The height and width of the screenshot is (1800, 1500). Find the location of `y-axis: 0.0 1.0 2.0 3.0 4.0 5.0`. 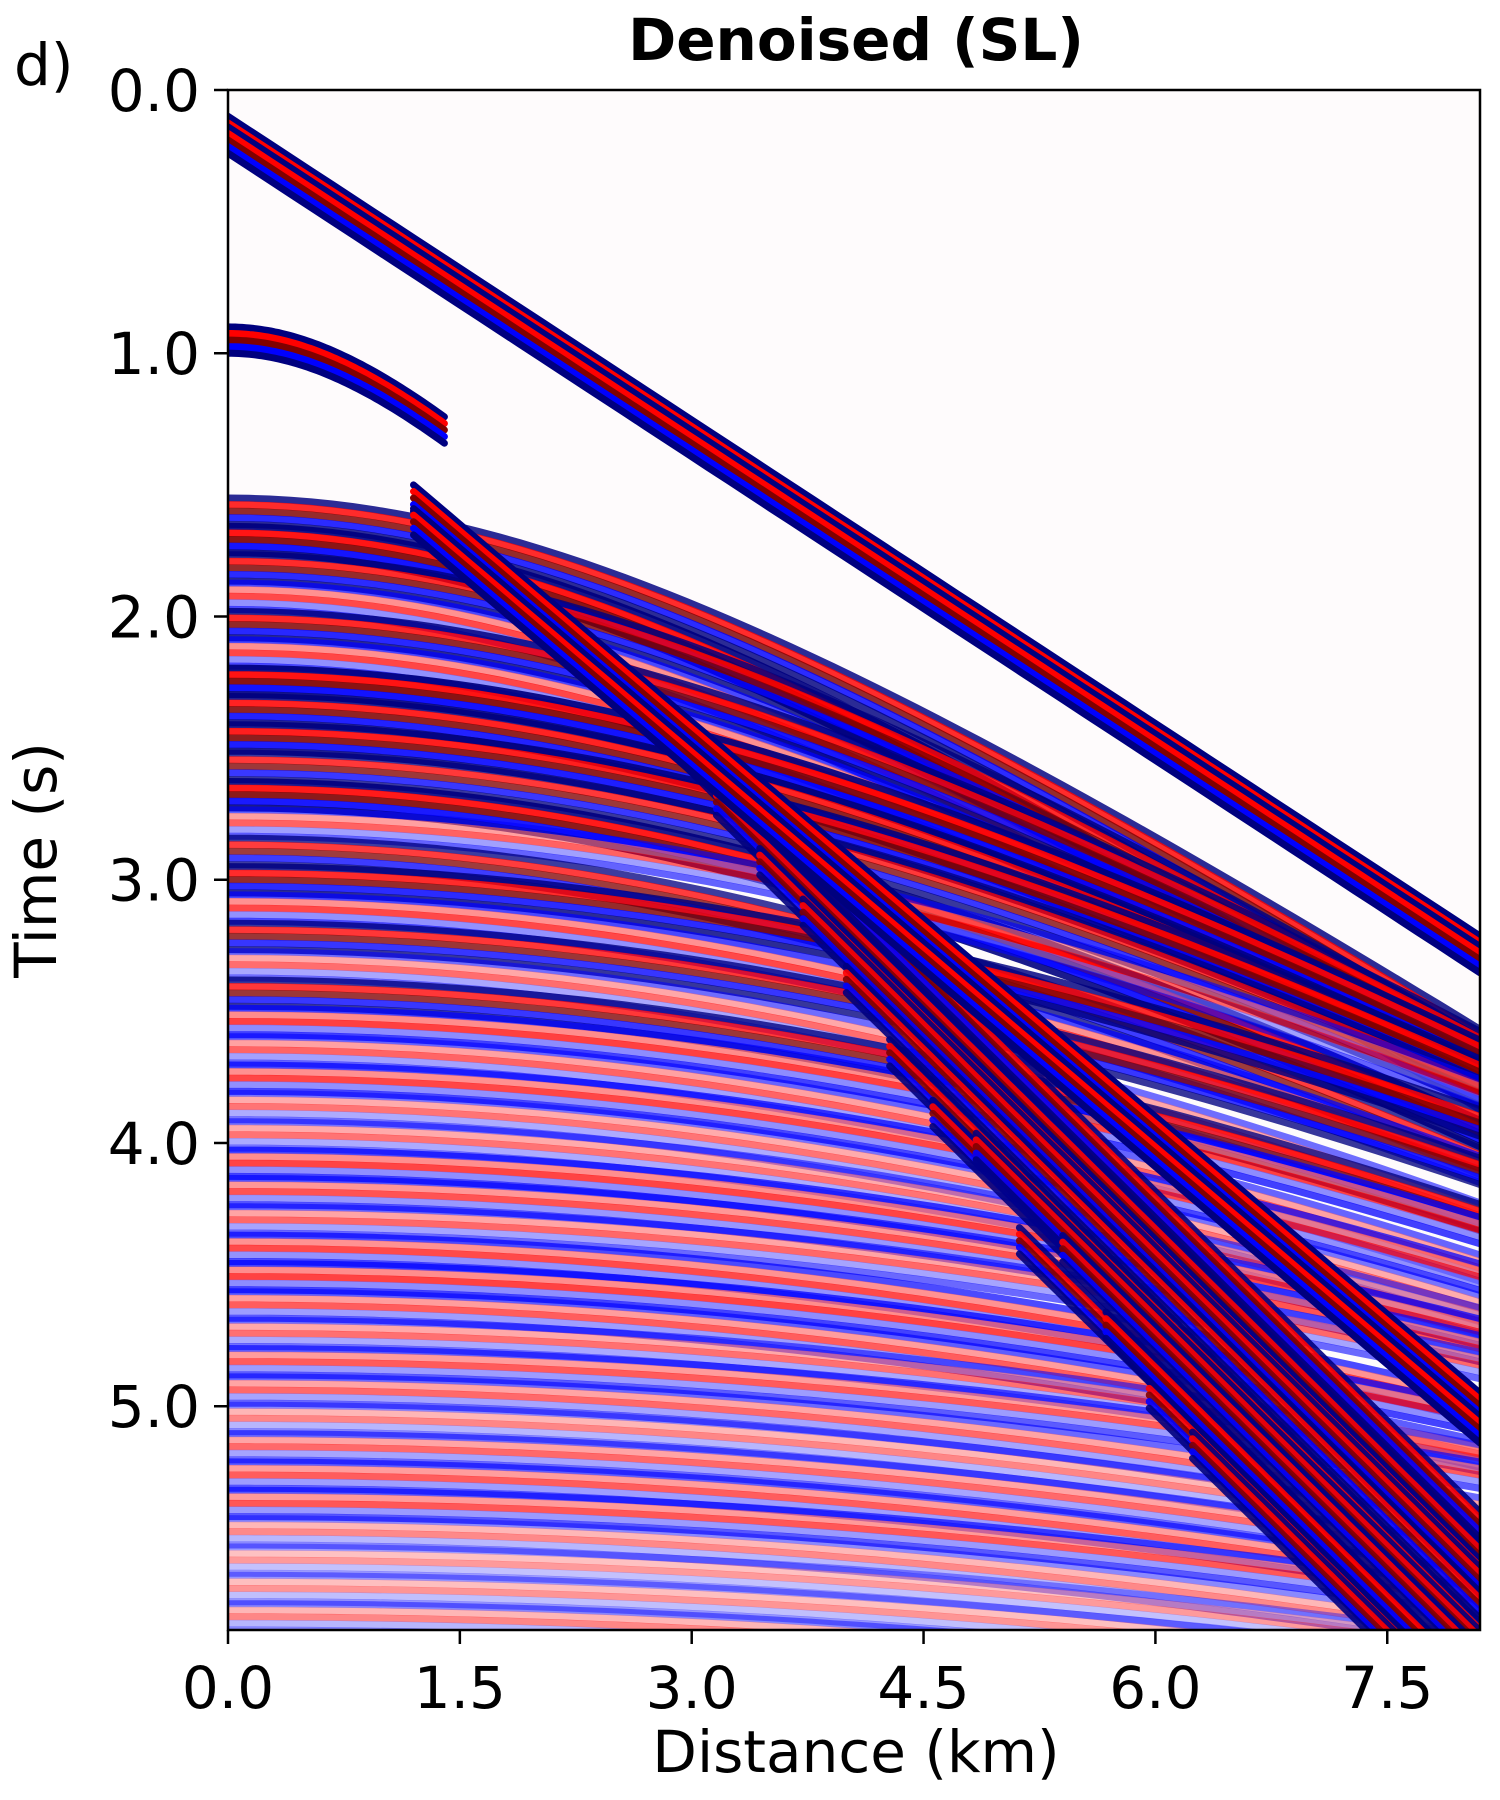

y-axis: 0.0 1.0 2.0 3.0 4.0 5.0 is located at coordinates (168, 749).